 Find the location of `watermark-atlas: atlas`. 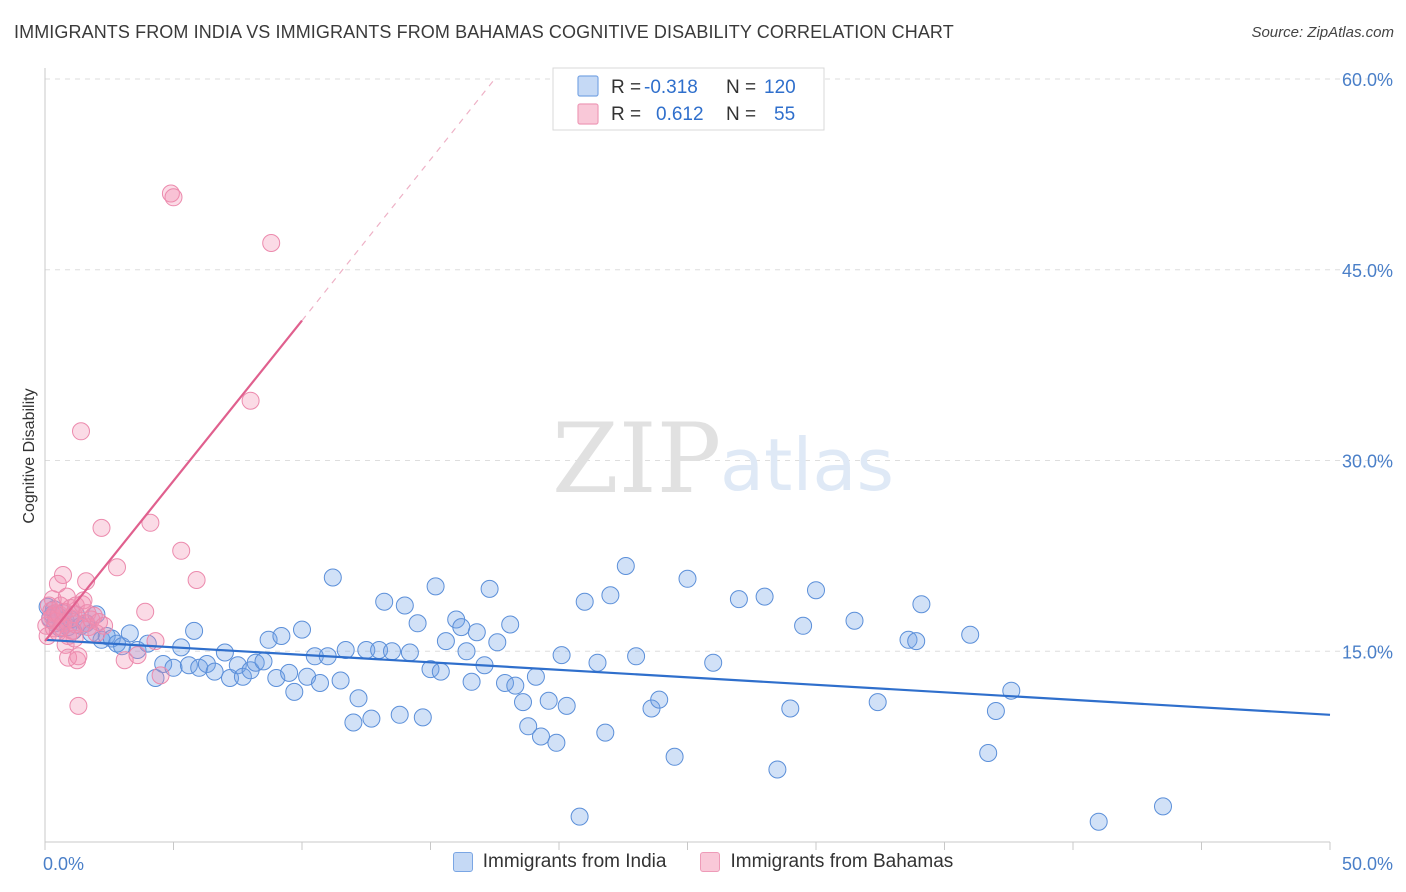

watermark-atlas: atlas is located at coordinates (807, 465).